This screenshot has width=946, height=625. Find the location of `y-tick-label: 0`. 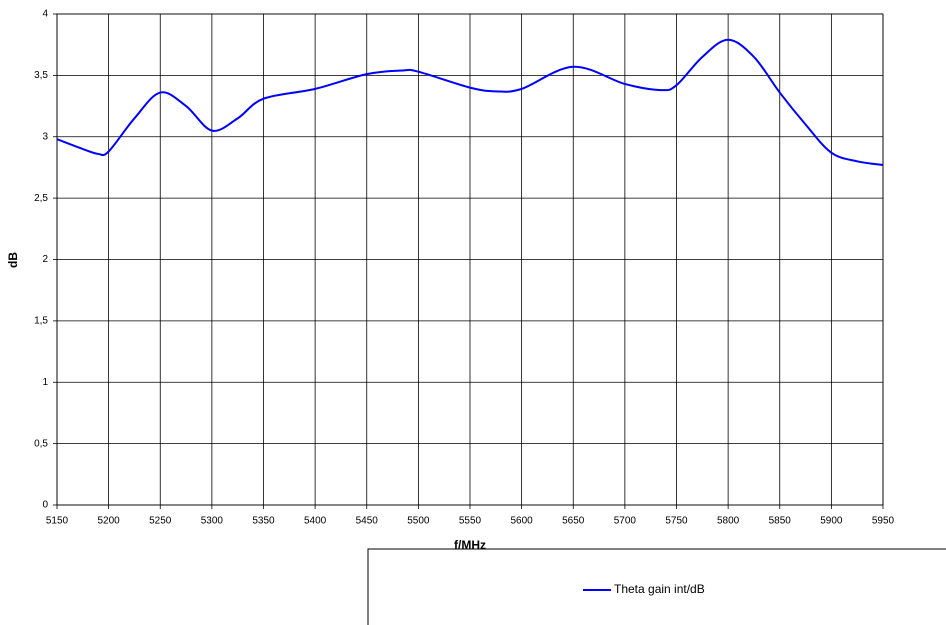

y-tick-label: 0 is located at coordinates (45, 505).